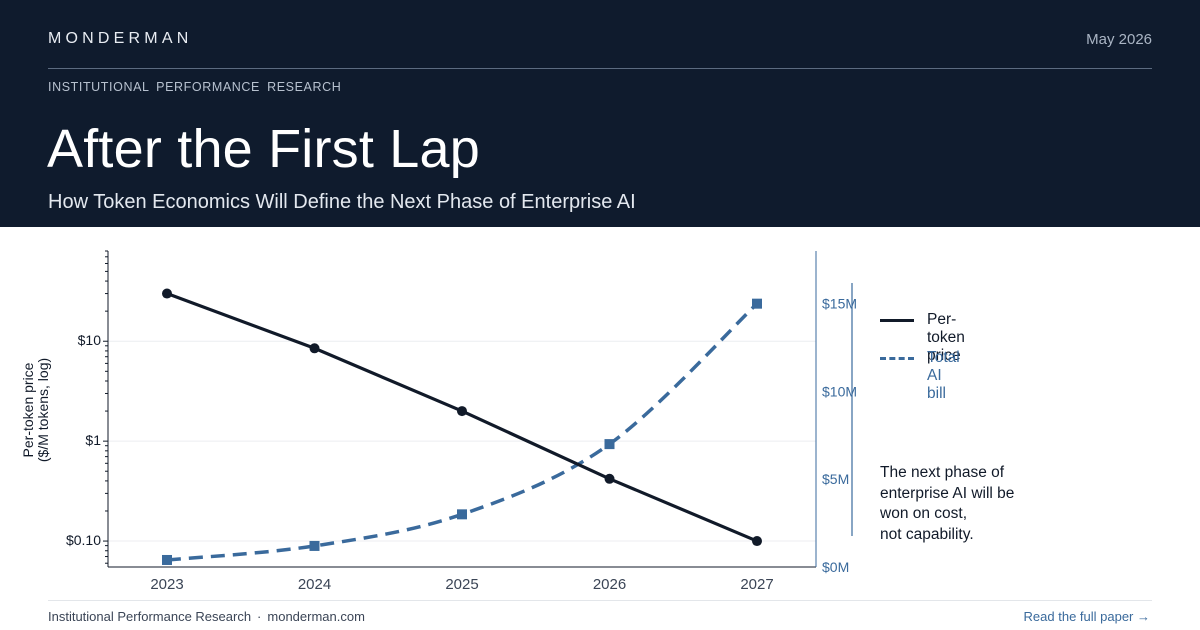 This screenshot has height=630, width=1200. Describe the element at coordinates (942, 472) in the screenshot. I see `note-line: The next phase of` at that location.